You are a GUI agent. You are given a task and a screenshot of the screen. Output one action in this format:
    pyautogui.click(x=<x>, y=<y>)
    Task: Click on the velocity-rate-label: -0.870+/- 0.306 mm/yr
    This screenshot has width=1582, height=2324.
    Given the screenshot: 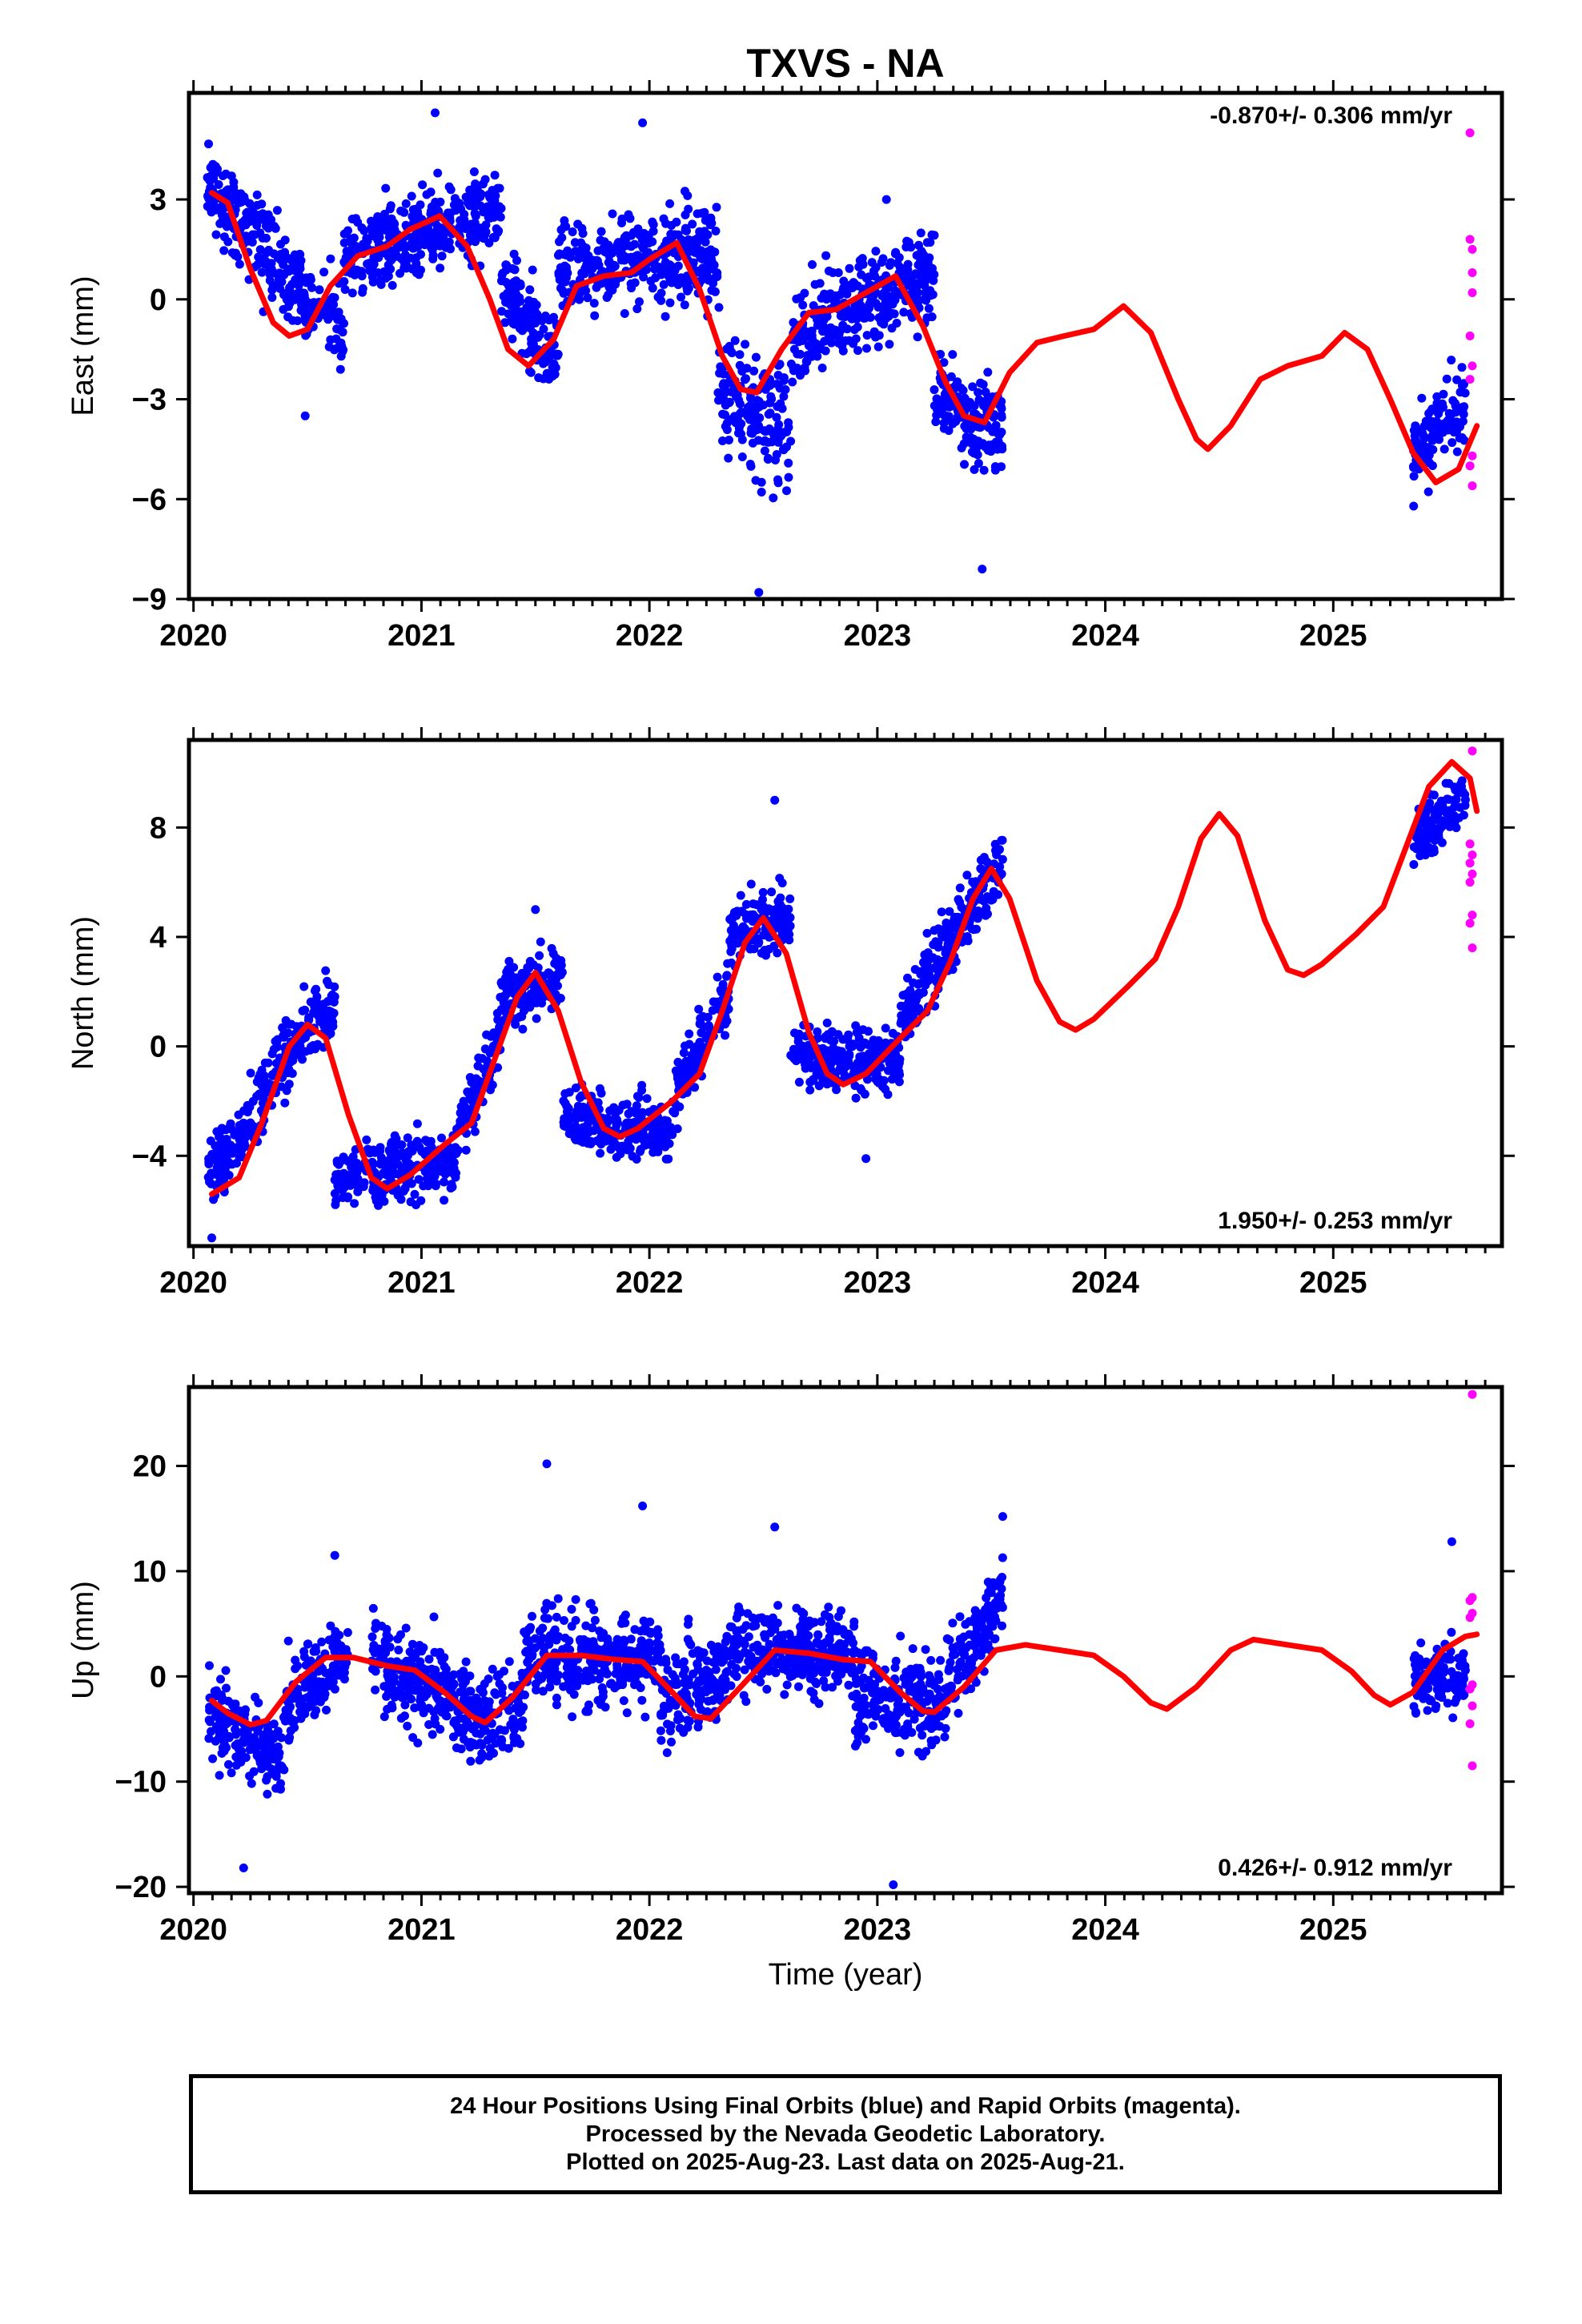 What is the action you would take?
    pyautogui.click(x=1331, y=116)
    